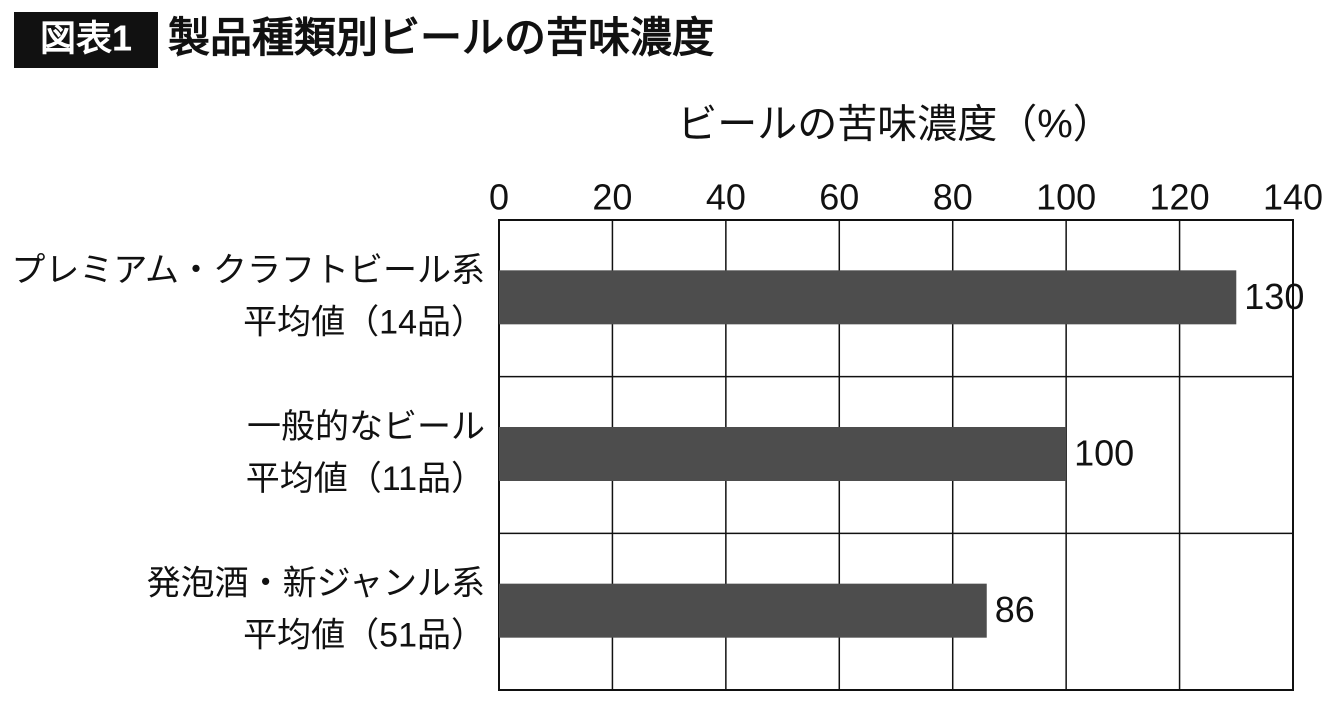 Image resolution: width=1340 pixels, height=721 pixels. Describe the element at coordinates (366, 427) in the screenshot. I see `y-tick-label: 一般的なビール` at that location.